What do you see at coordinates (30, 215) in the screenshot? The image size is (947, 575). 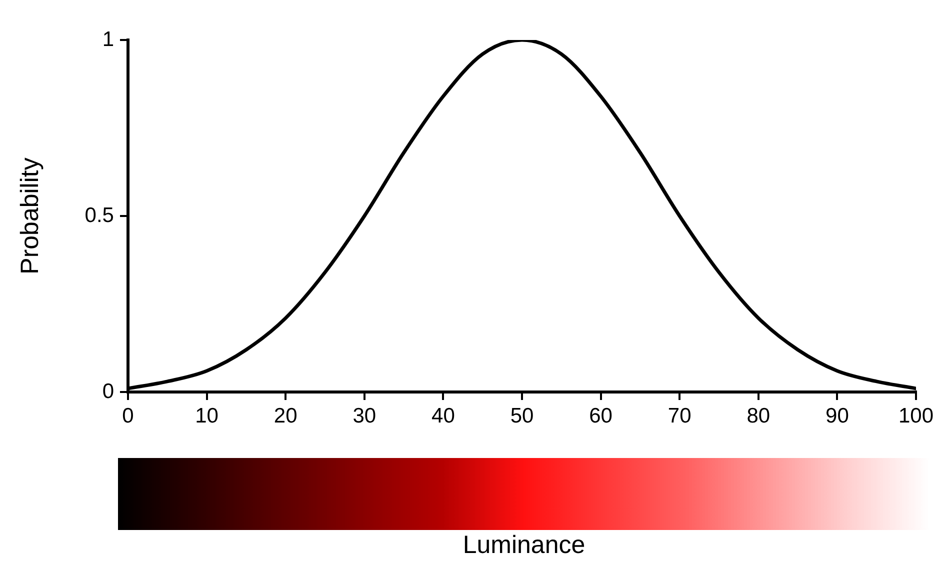 I see `y-axis-title: Probability` at bounding box center [30, 215].